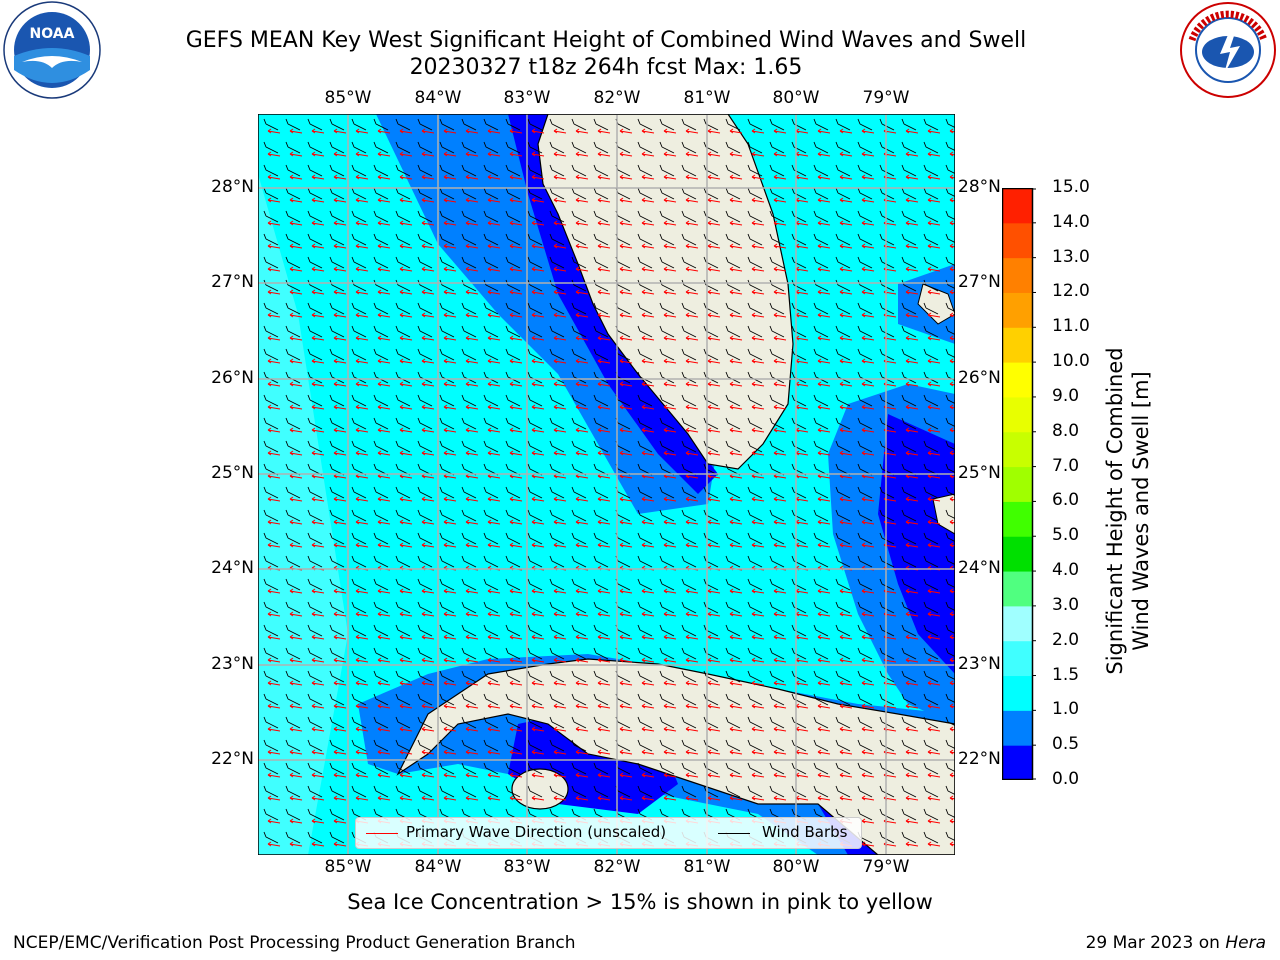 The height and width of the screenshot is (960, 1280). Describe the element at coordinates (979, 759) in the screenshot. I see `lat-label-right: 22°N` at that location.